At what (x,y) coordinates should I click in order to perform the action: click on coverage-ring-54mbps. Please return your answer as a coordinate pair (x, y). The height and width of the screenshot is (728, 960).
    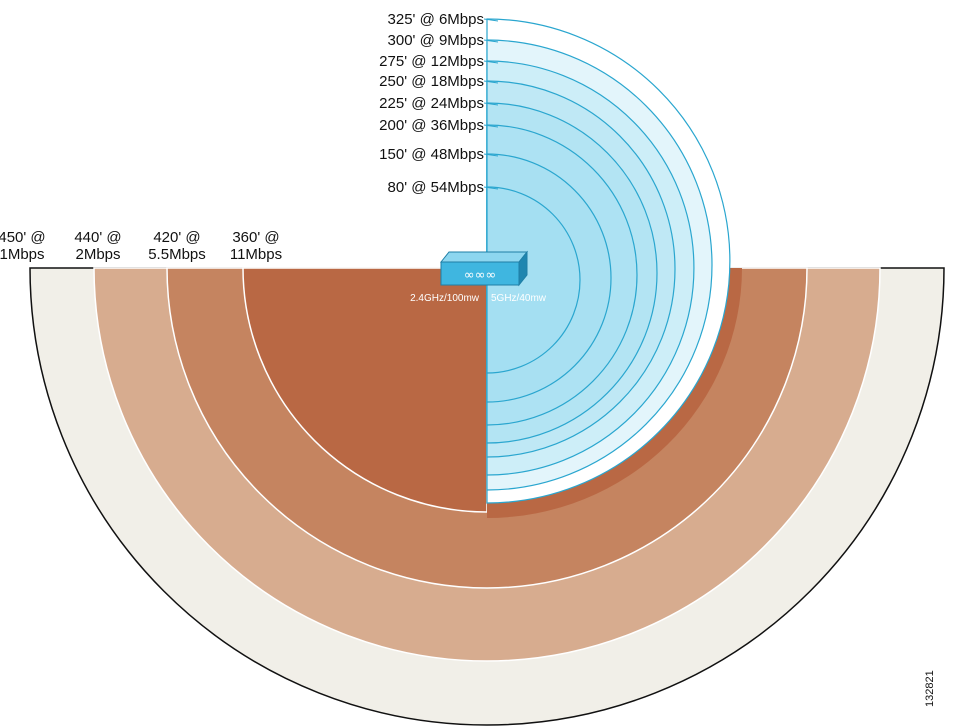
    Looking at the image, I should click on (533, 280).